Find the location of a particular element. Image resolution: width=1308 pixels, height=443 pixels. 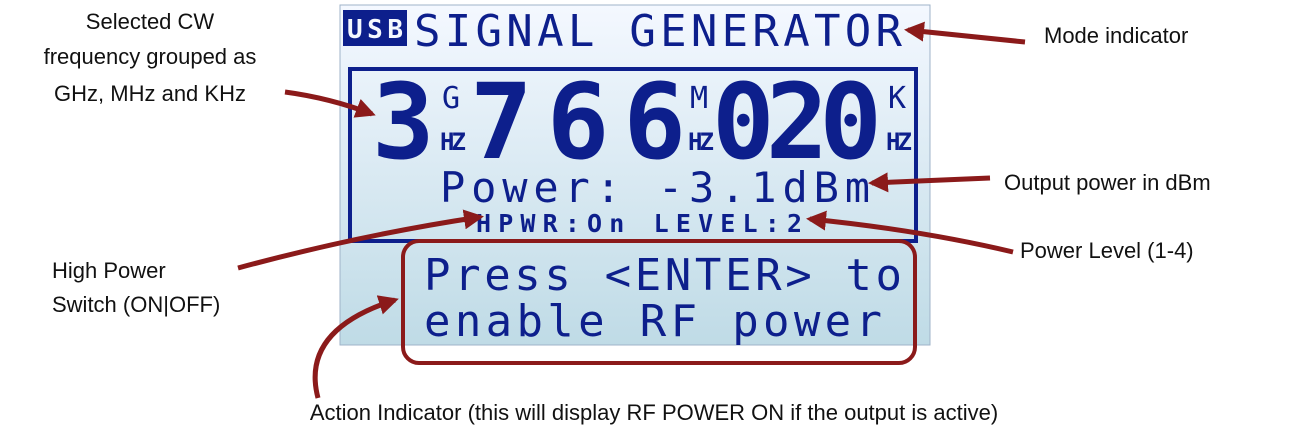

usb-badge-text: USB is located at coordinates (375, 30).